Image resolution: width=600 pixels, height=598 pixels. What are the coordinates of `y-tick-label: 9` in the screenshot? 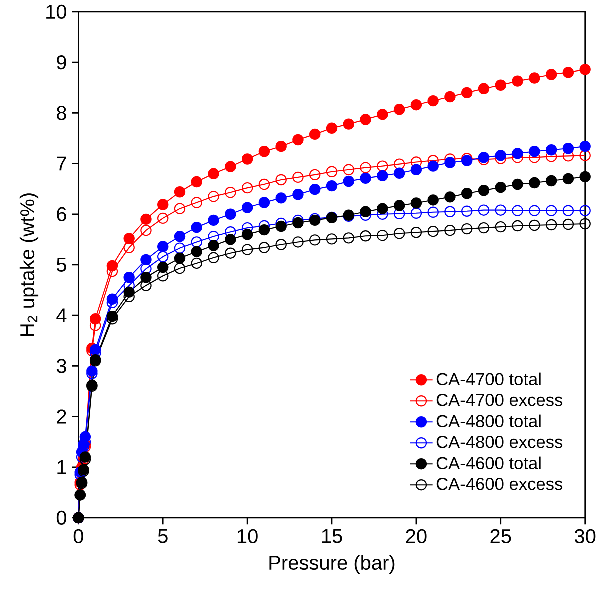 It's located at (61, 63).